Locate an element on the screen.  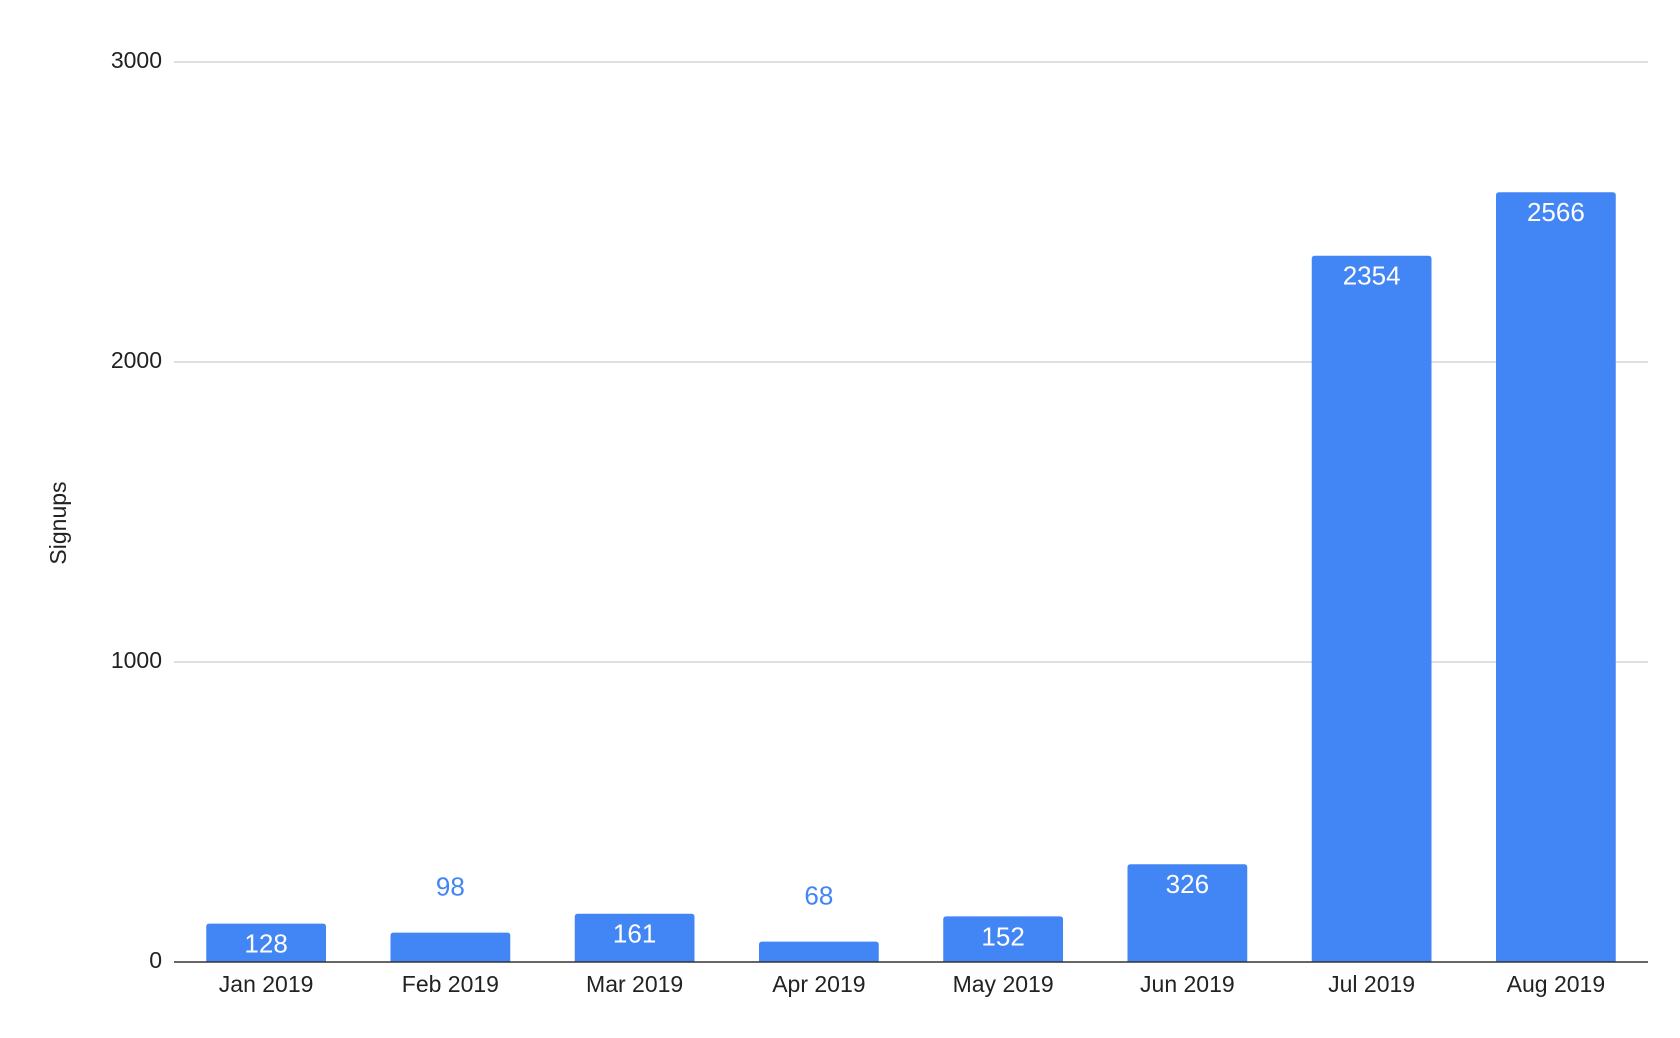
data-label: 152 is located at coordinates (1002, 936).